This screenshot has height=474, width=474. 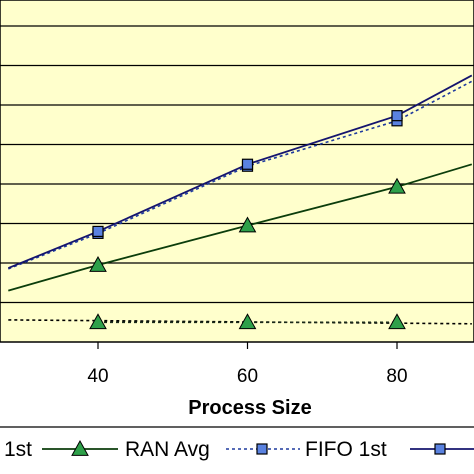 I want to click on legend-marker-fifo-1st, so click(x=262, y=449).